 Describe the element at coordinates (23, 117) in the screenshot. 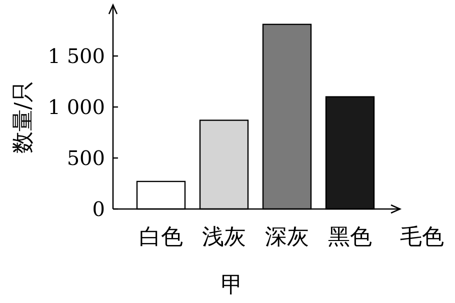

I see `y-axis-title: 数量/只` at that location.